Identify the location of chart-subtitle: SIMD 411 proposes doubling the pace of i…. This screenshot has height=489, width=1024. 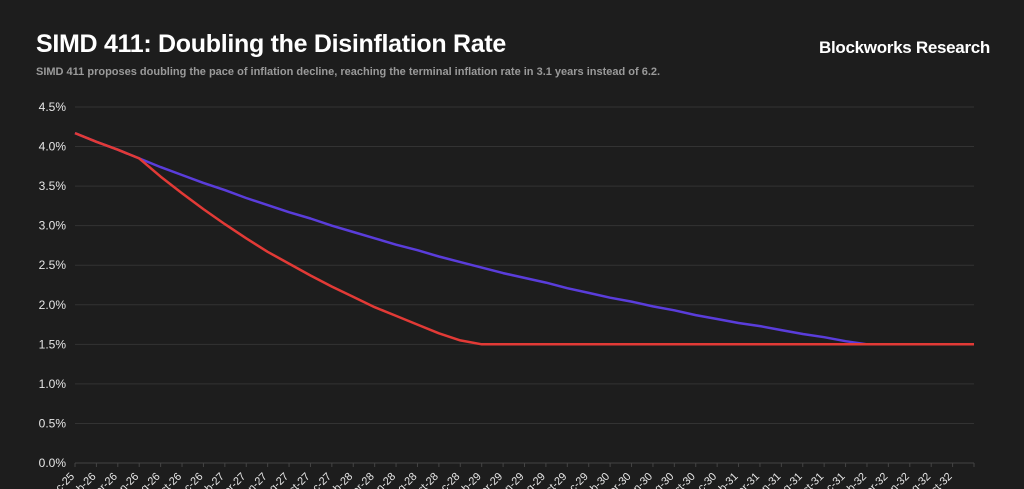
(348, 72).